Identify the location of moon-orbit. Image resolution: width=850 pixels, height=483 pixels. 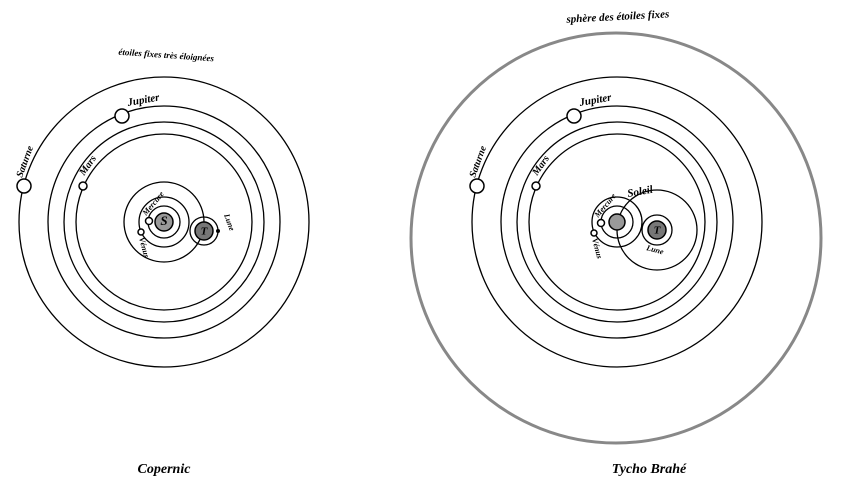
(657, 230).